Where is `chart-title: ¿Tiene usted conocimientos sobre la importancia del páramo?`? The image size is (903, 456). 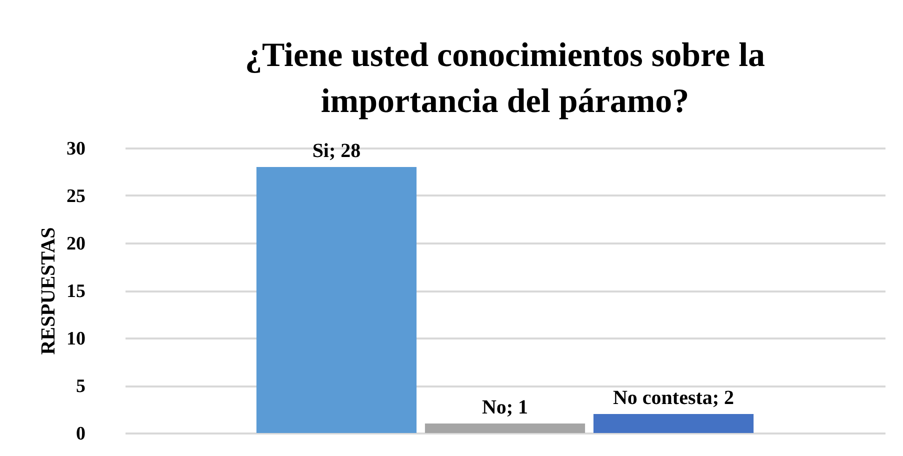
chart-title: ¿Tiene usted conocimientos sobre la importancia del páramo? is located at coordinates (505, 78).